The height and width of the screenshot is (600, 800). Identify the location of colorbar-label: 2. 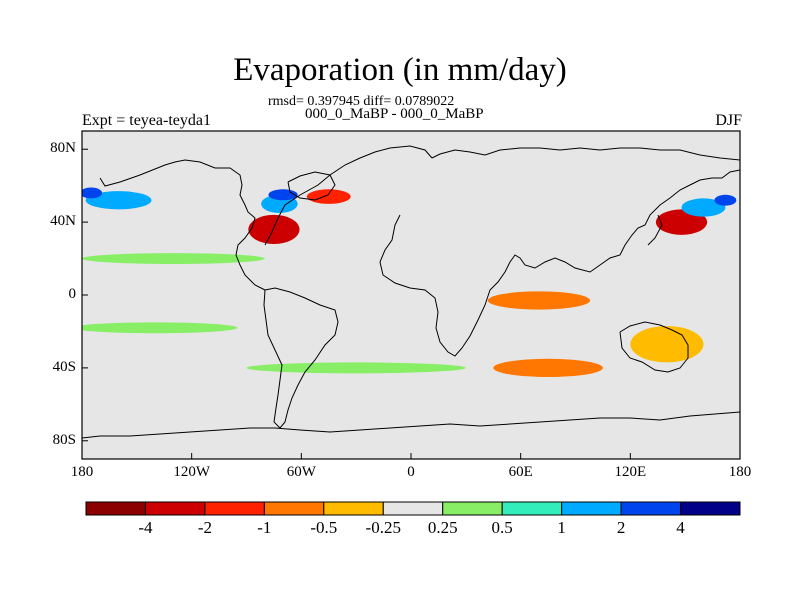
(621, 527).